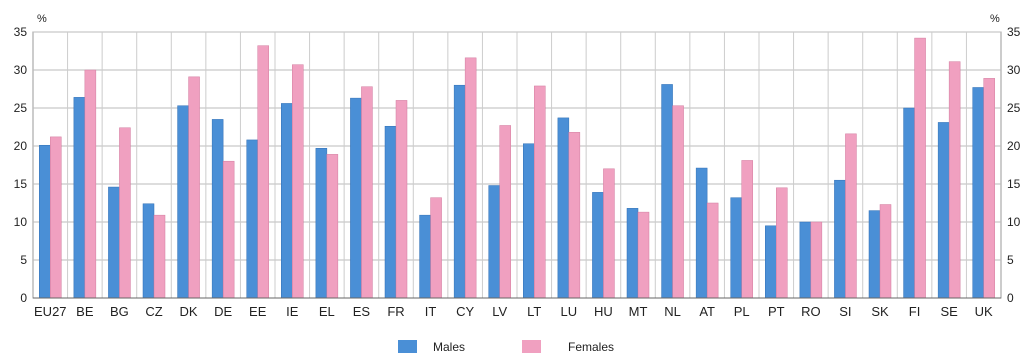 The height and width of the screenshot is (356, 1029). What do you see at coordinates (678, 202) in the screenshot?
I see `bar-females-nl` at bounding box center [678, 202].